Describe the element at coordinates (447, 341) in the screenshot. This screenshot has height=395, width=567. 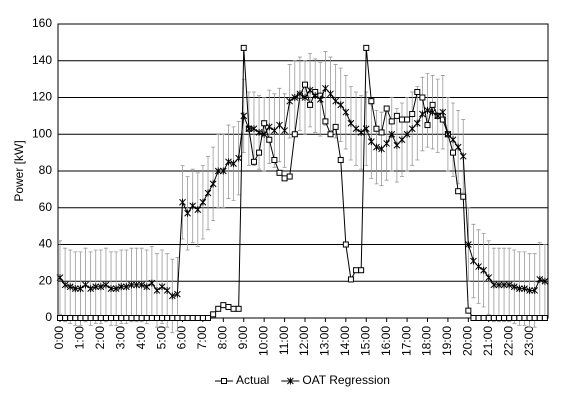
I see `x-tick-label: 19:00` at that location.